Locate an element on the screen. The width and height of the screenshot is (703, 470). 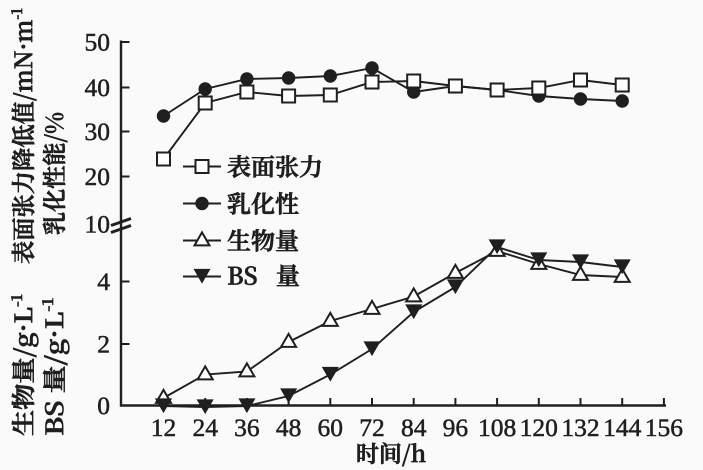
svg-text: 4 is located at coordinates (103, 281).